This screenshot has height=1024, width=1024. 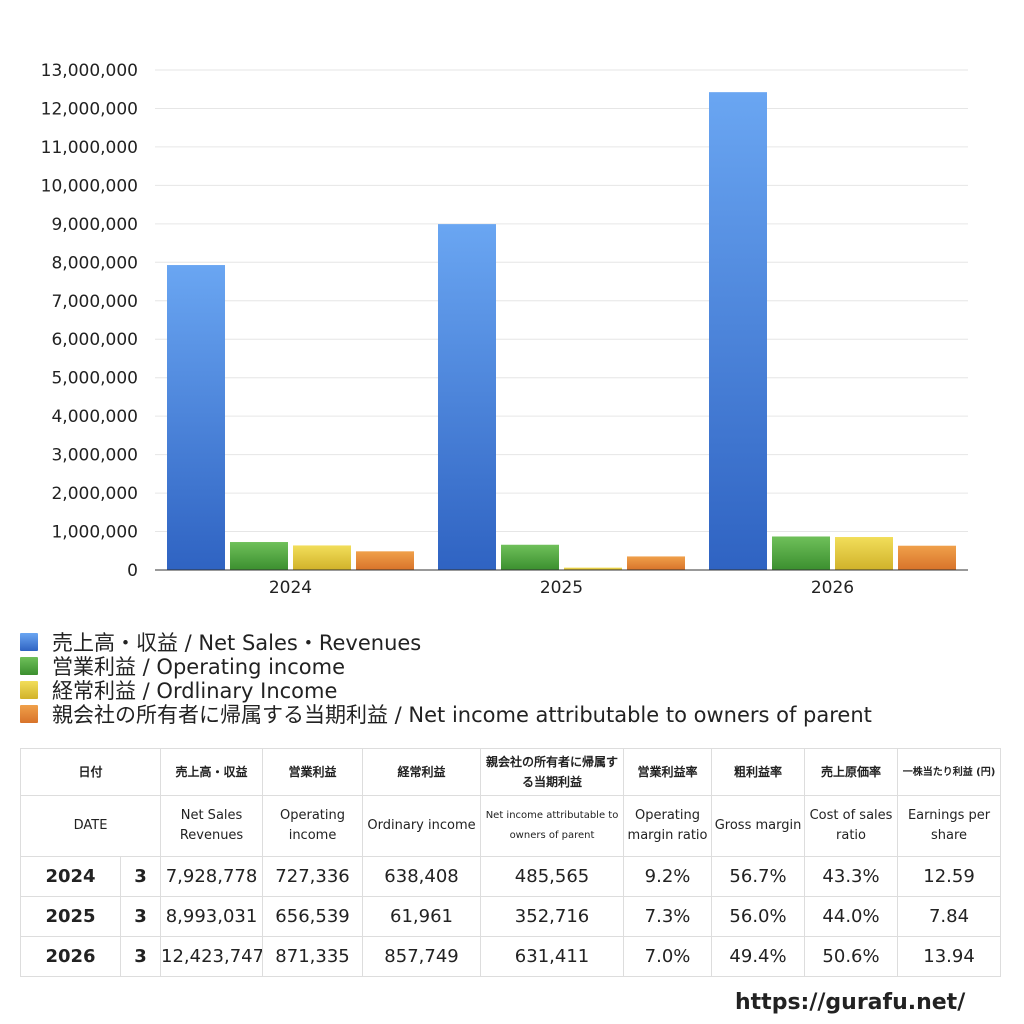 What do you see at coordinates (422, 826) in the screenshot?
I see `header-ordinary-en: Ordinary income` at bounding box center [422, 826].